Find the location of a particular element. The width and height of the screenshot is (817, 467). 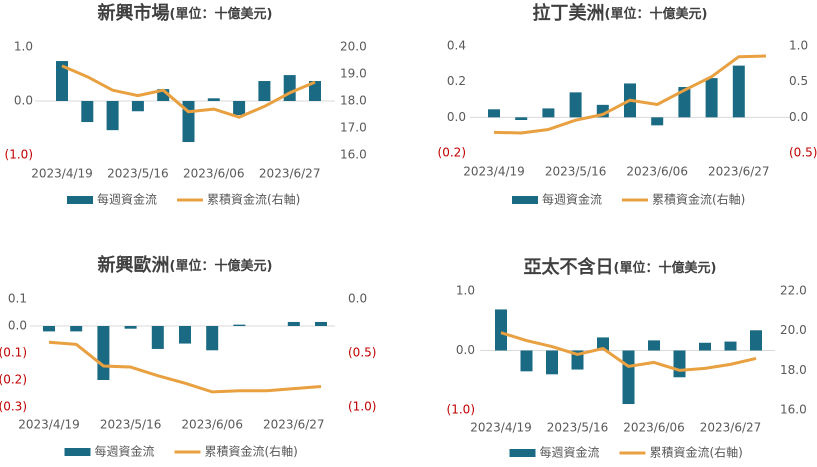

y2-tick-label: 19.0 is located at coordinates (353, 74).